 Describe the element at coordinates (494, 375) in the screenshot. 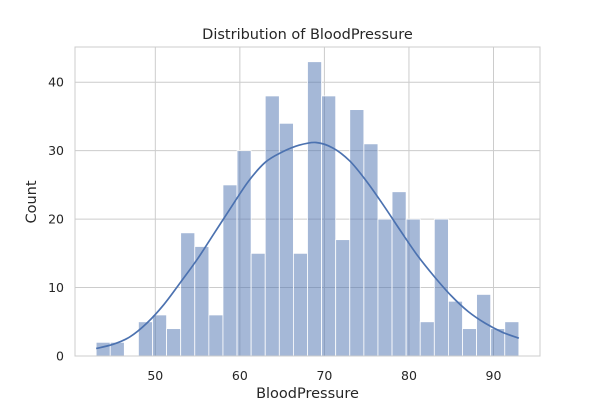

I see `x-tick-label: 90` at that location.